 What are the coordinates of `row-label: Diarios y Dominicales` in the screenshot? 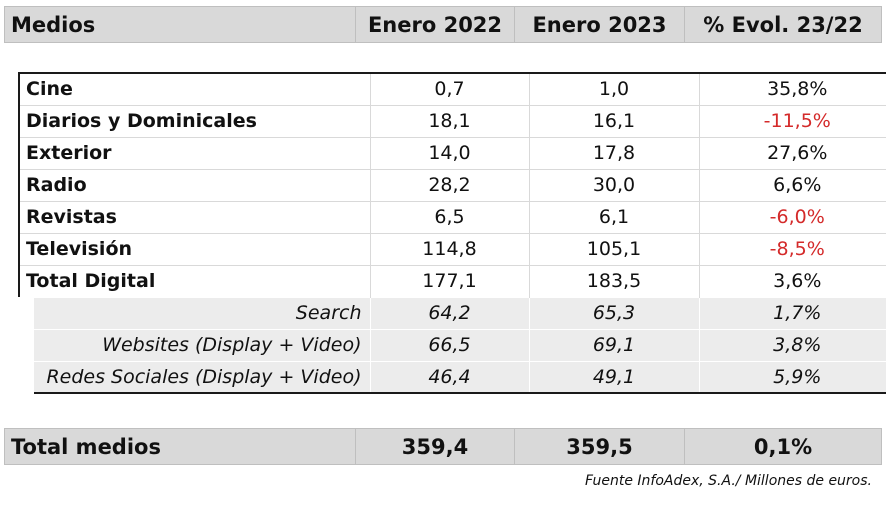 It's located at (194, 120).